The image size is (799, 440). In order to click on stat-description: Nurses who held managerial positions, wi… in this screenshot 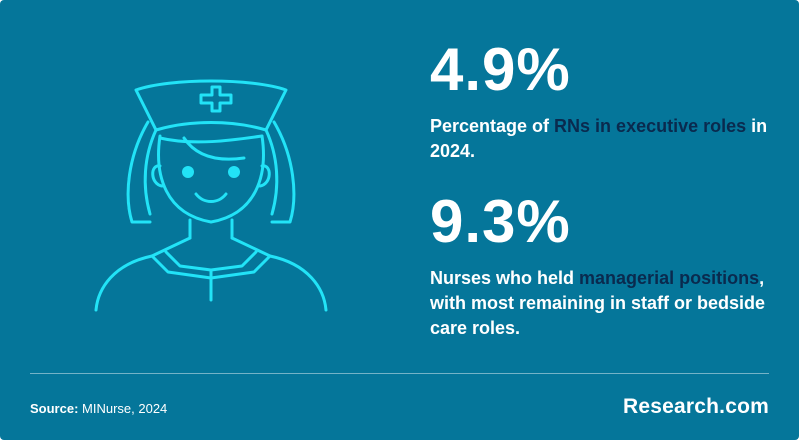, I will do `click(605, 303)`.